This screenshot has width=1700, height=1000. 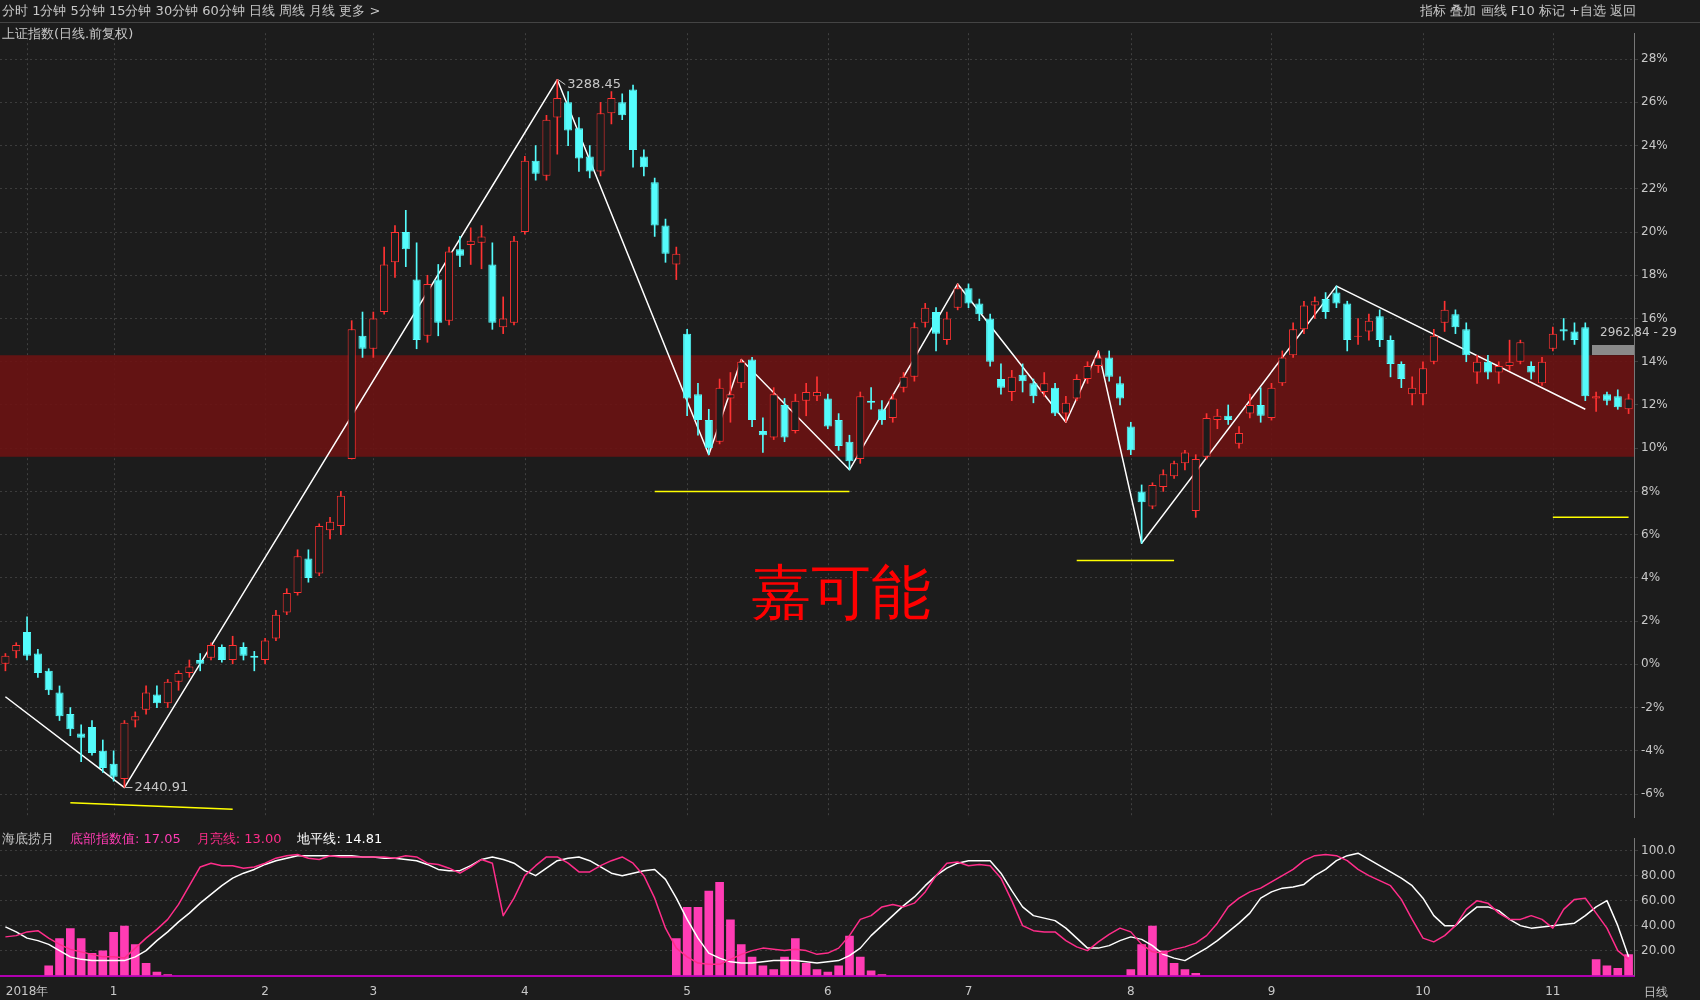 I want to click on y-tick-label: 60.00, so click(x=1658, y=899).